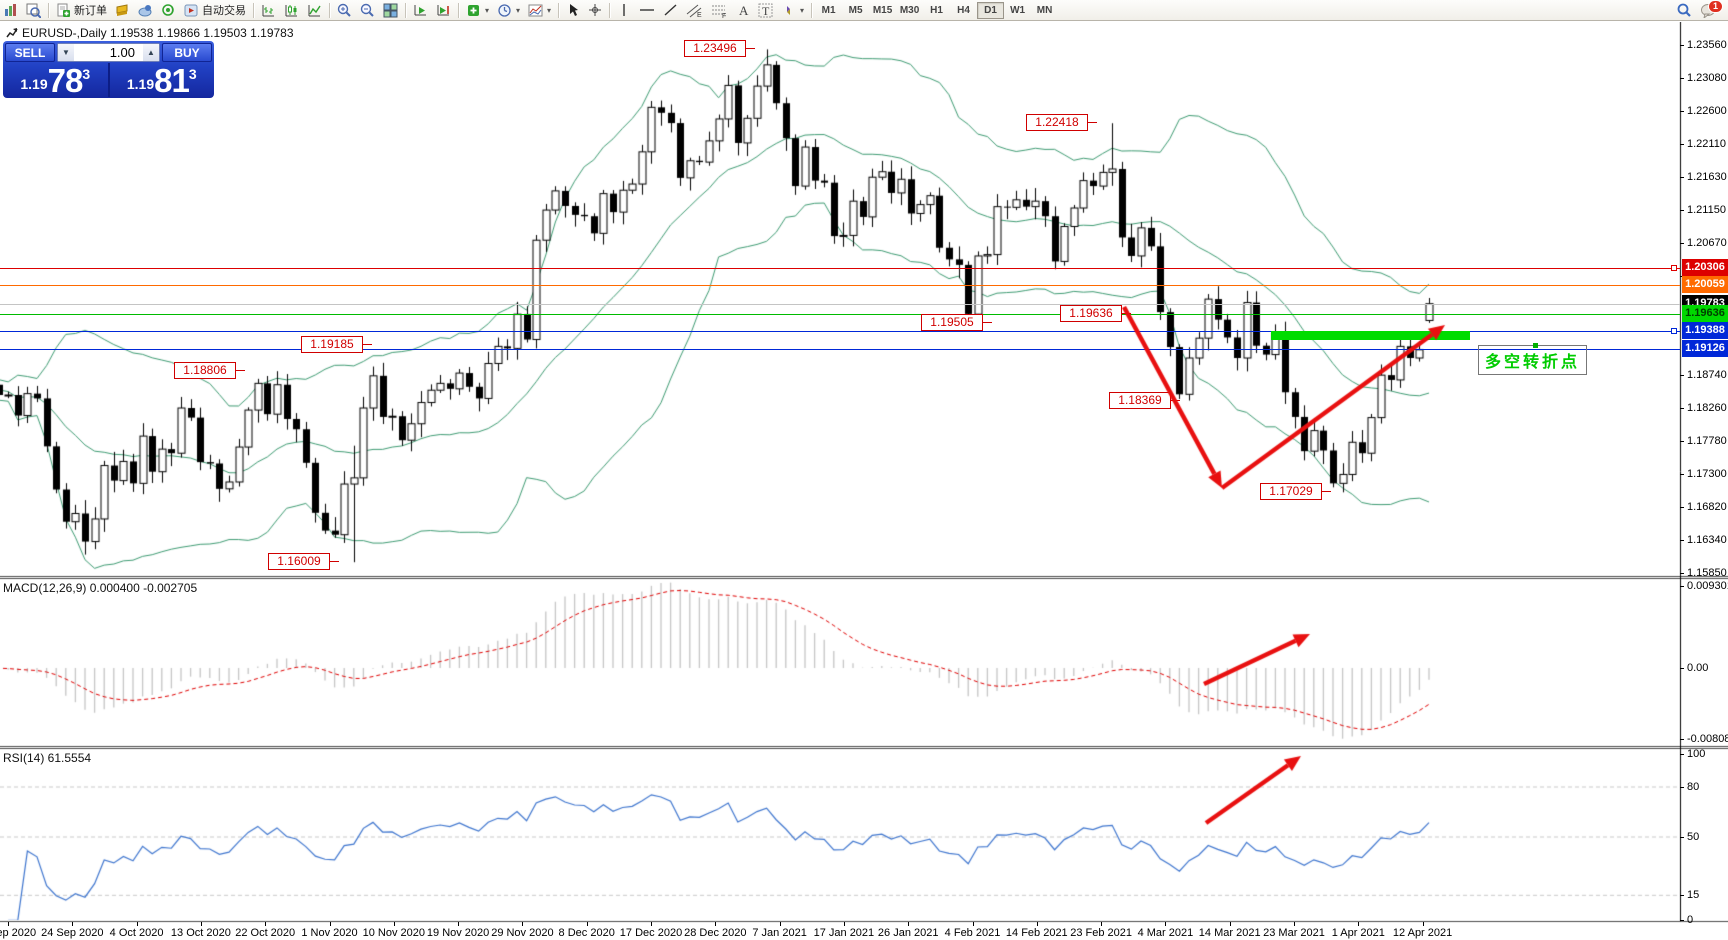  Describe the element at coordinates (268, 10) in the screenshot. I see `bar-chart-type-button` at that location.